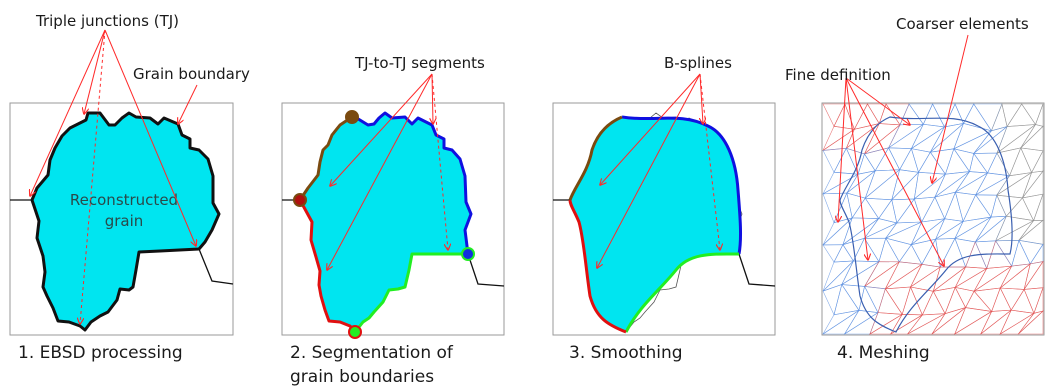  I want to click on bspline-red, so click(597, 266).